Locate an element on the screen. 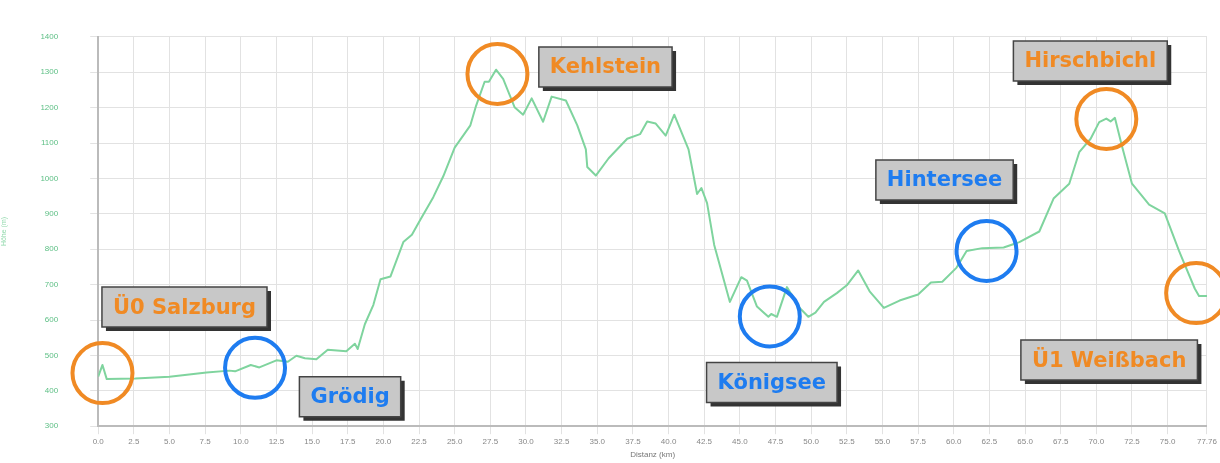  x-tick-label: 2.5 is located at coordinates (134, 442).